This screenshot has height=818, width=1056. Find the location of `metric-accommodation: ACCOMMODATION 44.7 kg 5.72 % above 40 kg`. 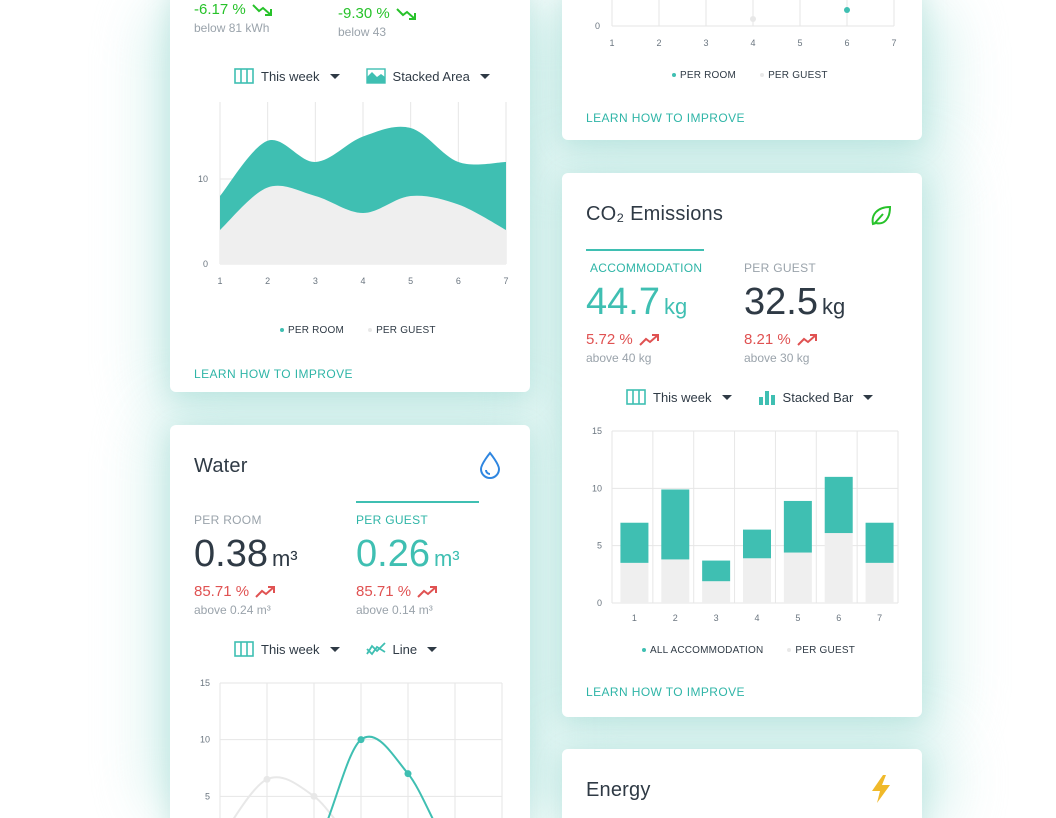

metric-accommodation: ACCOMMODATION 44.7 kg 5.72 % above 40 kg is located at coordinates (651, 307).